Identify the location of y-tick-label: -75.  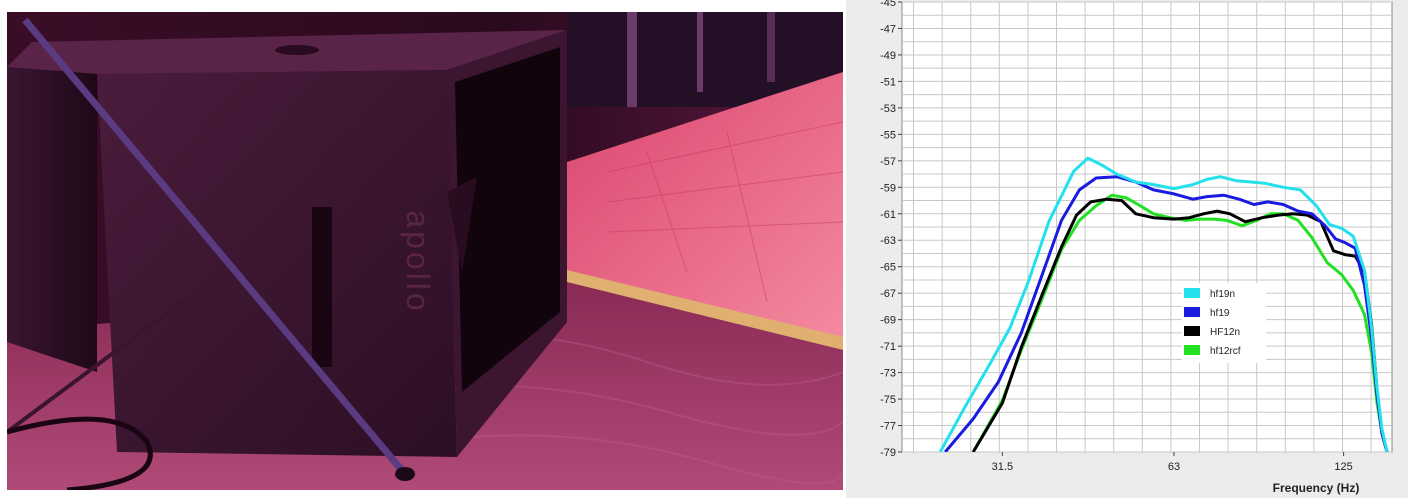
(888, 400).